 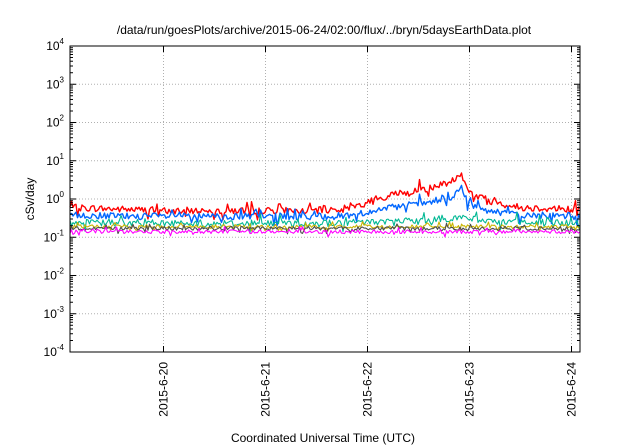 What do you see at coordinates (164, 389) in the screenshot?
I see `x-tick-label: 2015-6-20` at bounding box center [164, 389].